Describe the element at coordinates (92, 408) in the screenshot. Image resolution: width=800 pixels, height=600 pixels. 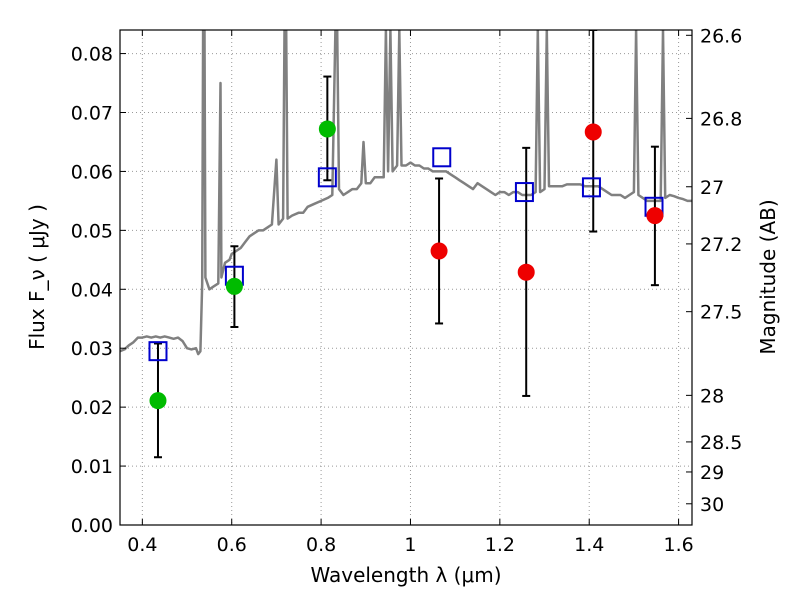
I see `y-tick-label: 0.02` at that location.